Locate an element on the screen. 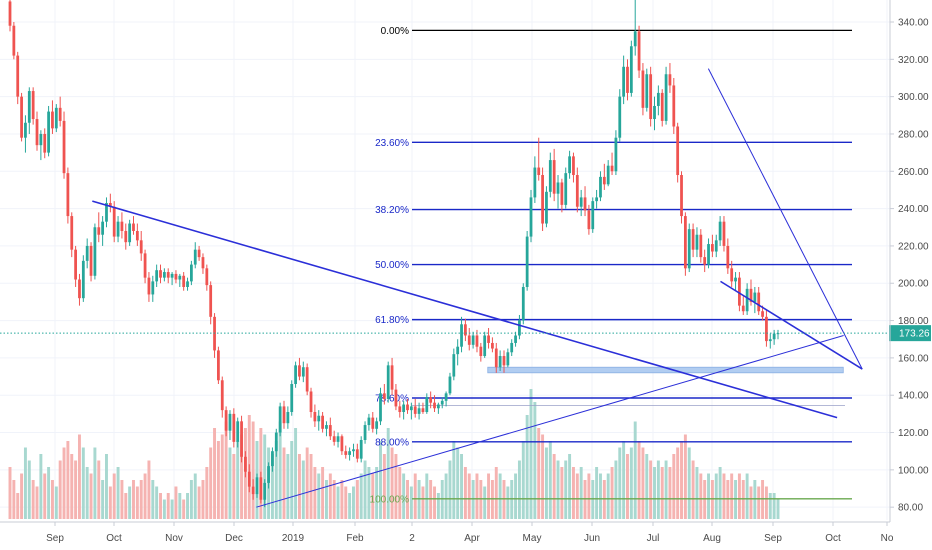 The width and height of the screenshot is (932, 550). y-axis-tick-label: 120.00 is located at coordinates (913, 433).